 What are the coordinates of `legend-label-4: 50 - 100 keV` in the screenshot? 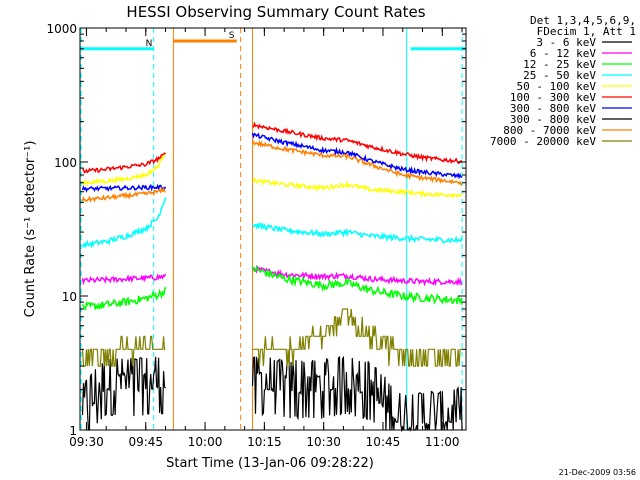 It's located at (557, 86).